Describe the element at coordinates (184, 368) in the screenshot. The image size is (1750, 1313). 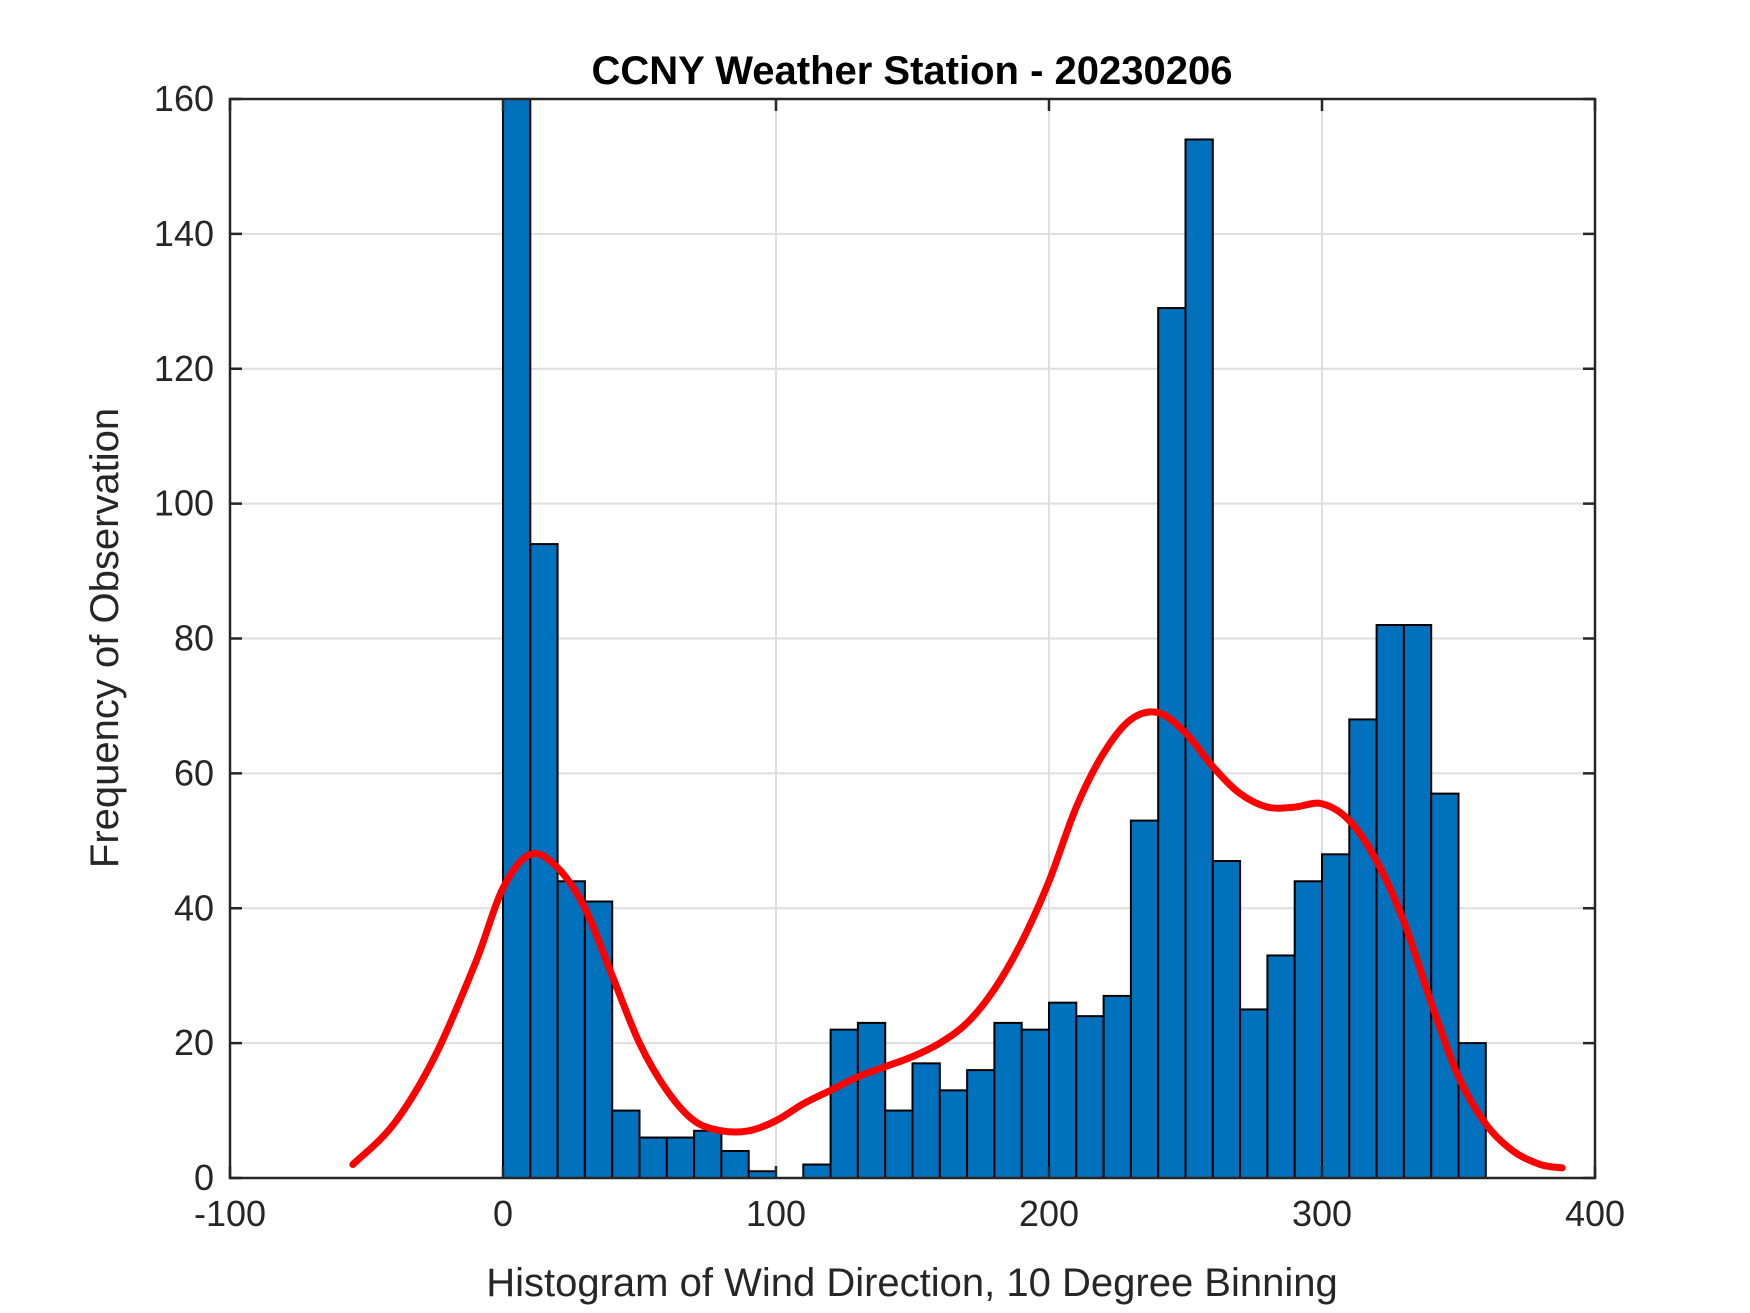
I see `y-tick-label: 120` at that location.